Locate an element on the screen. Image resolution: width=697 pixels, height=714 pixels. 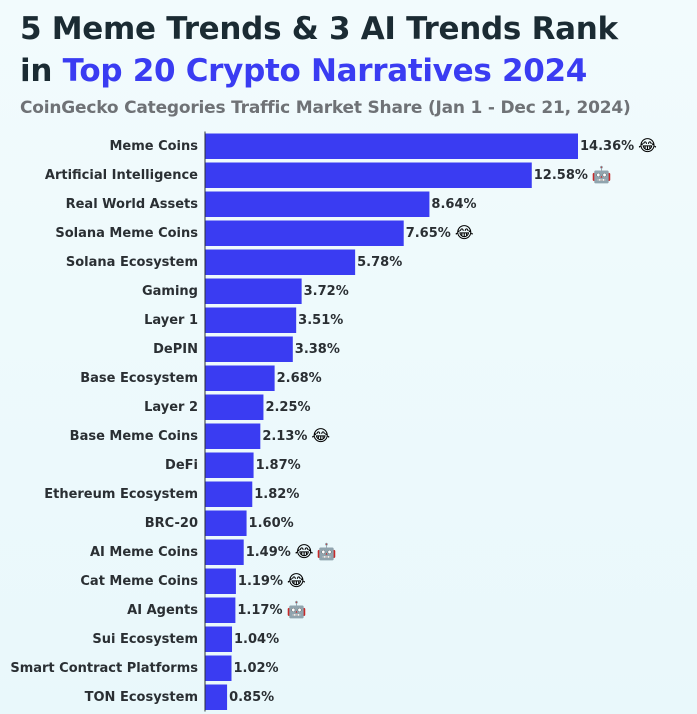
robot-icon-ai-agents: 🤖 is located at coordinates (297, 609).